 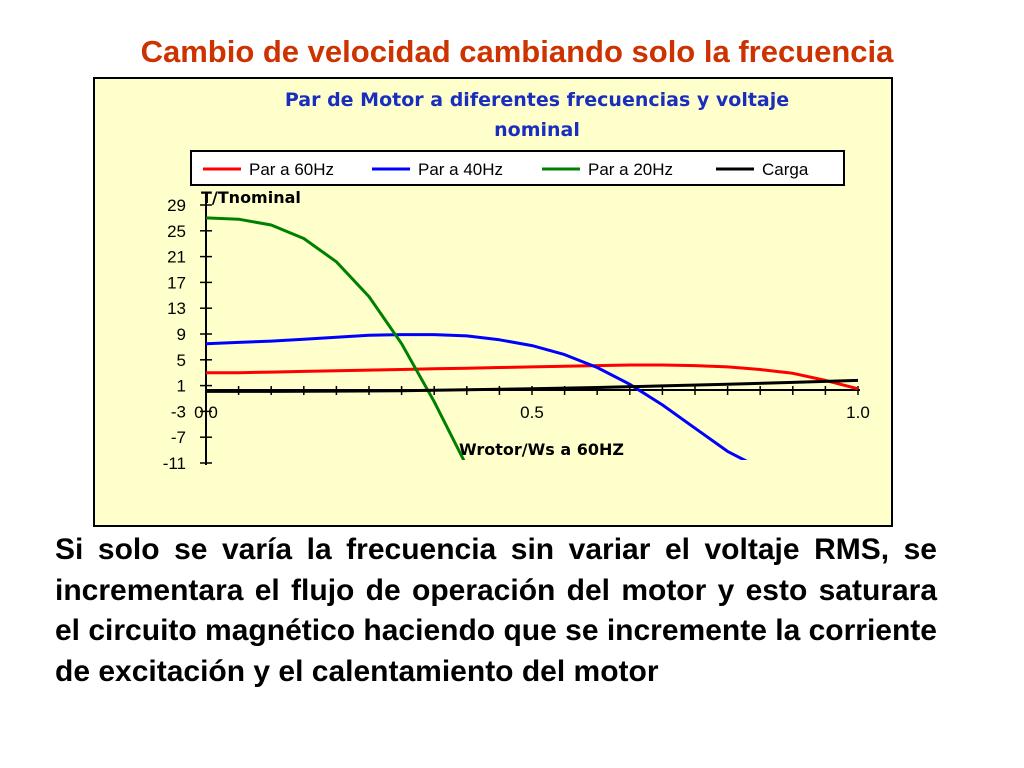 What do you see at coordinates (630, 169) in the screenshot?
I see `legend-label-par-a-20hz: Par a 20Hz` at bounding box center [630, 169].